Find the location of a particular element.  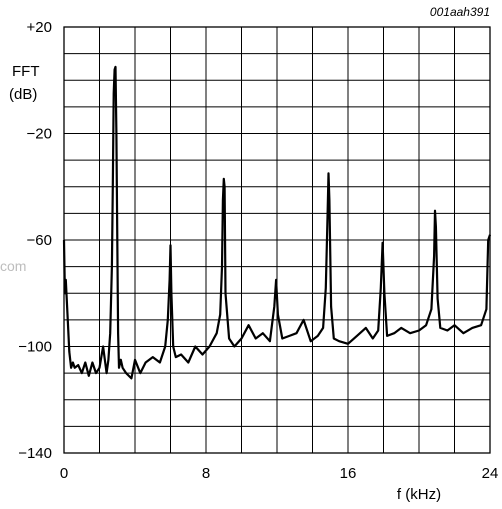

y-tick-label: +20 is located at coordinates (39, 27).